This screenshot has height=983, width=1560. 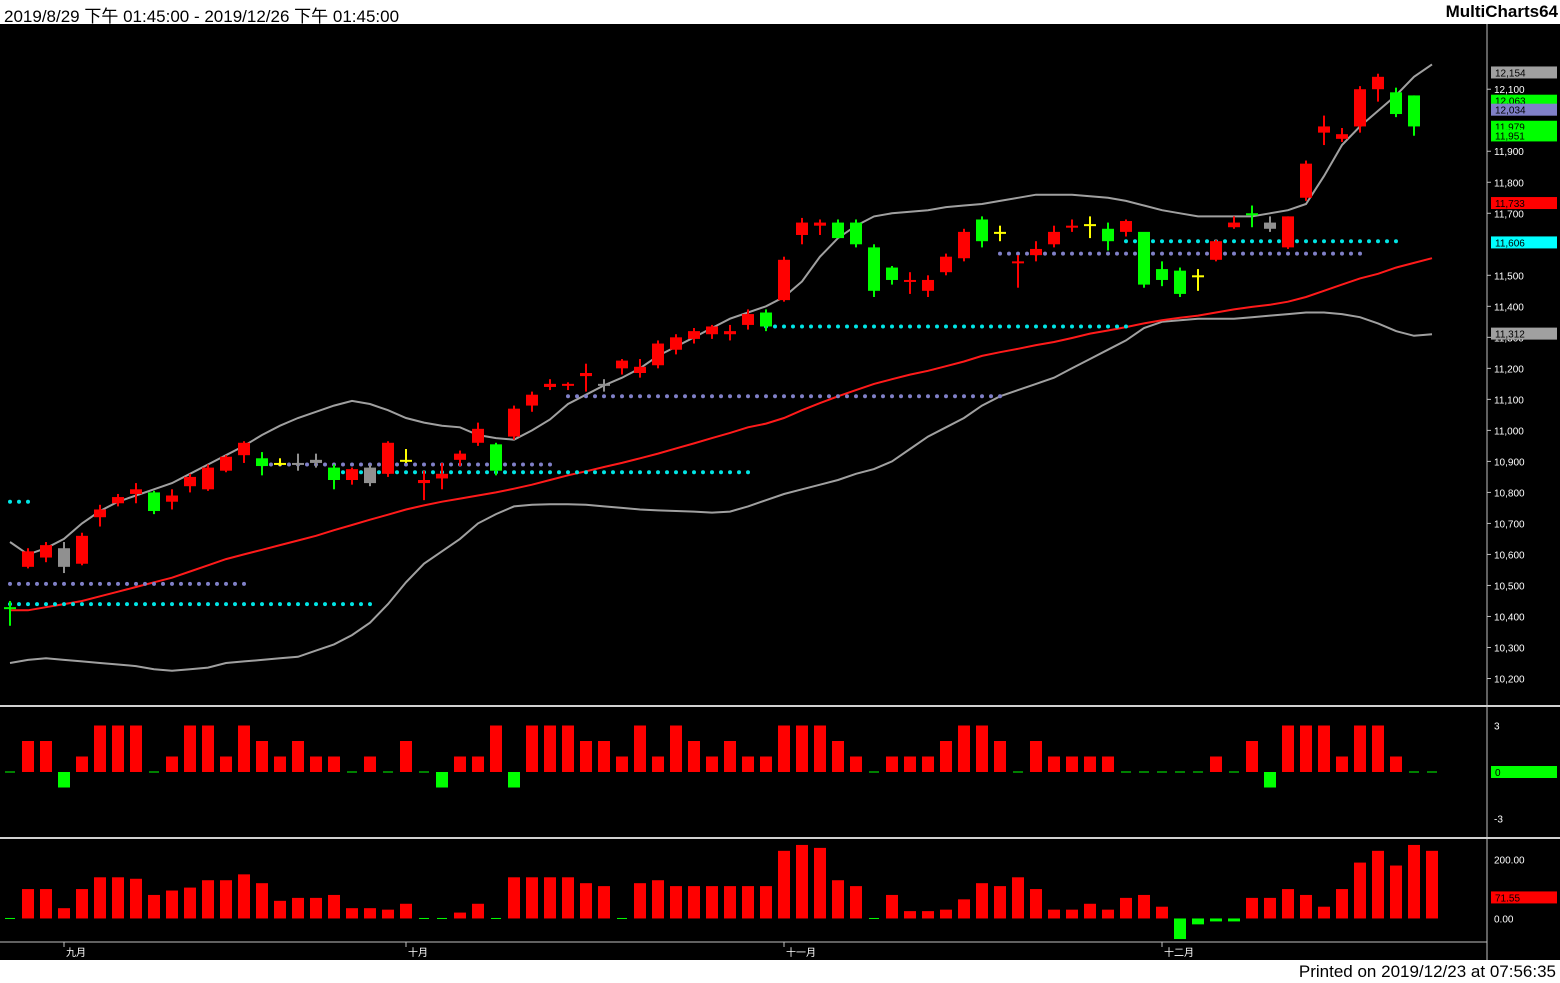 I want to click on price-badge-label: 11,733, so click(x=1510, y=204).